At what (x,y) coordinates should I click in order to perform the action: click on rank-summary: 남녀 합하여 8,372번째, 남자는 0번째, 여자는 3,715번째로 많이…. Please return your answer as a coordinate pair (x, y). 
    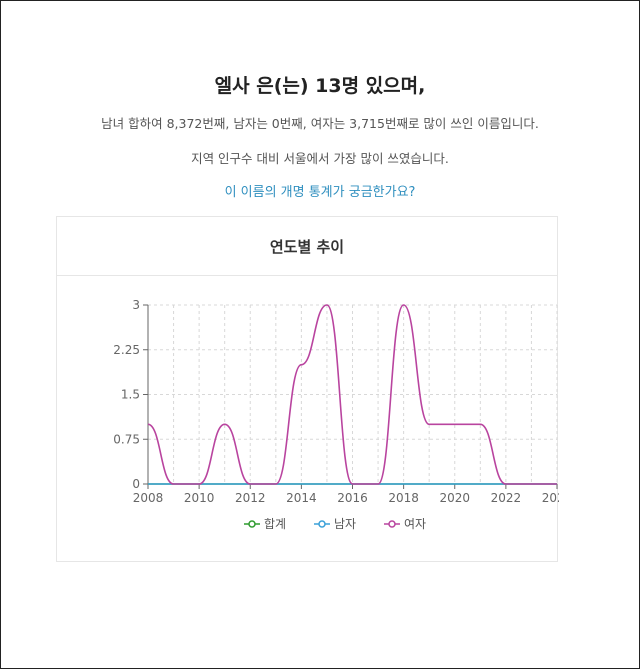
    Looking at the image, I should click on (320, 123).